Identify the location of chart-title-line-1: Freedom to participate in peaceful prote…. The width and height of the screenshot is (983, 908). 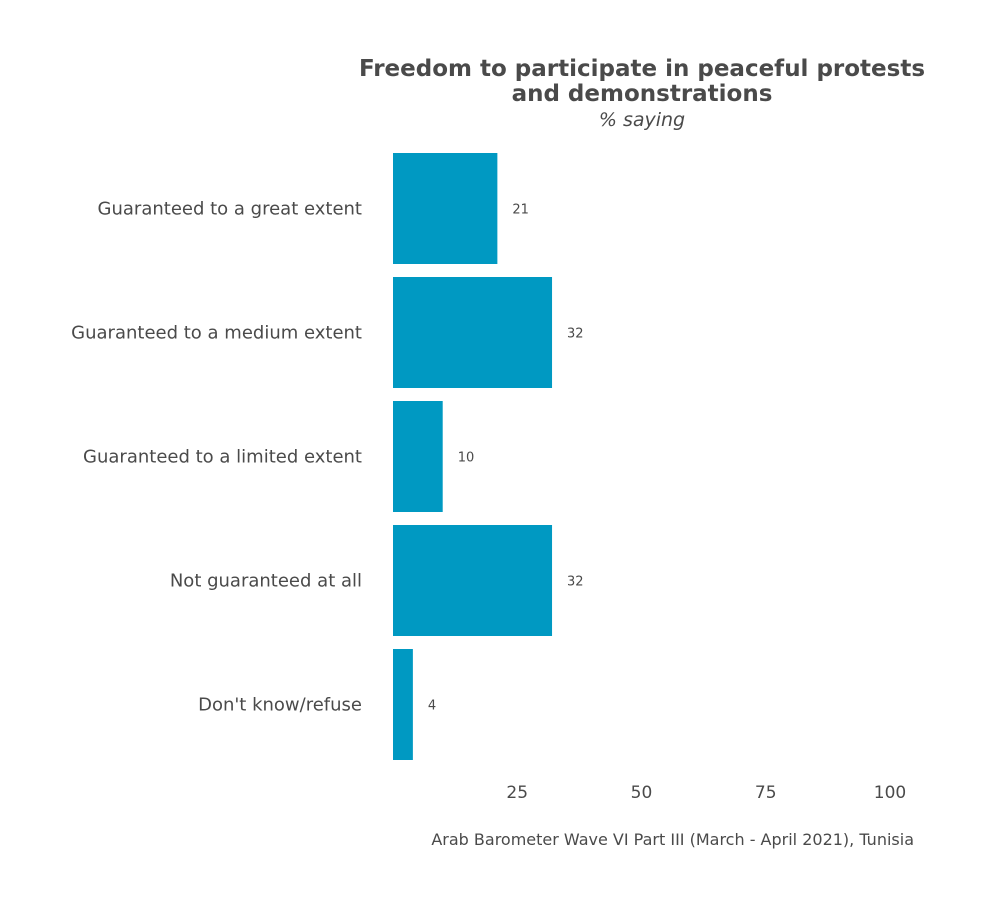
(642, 69).